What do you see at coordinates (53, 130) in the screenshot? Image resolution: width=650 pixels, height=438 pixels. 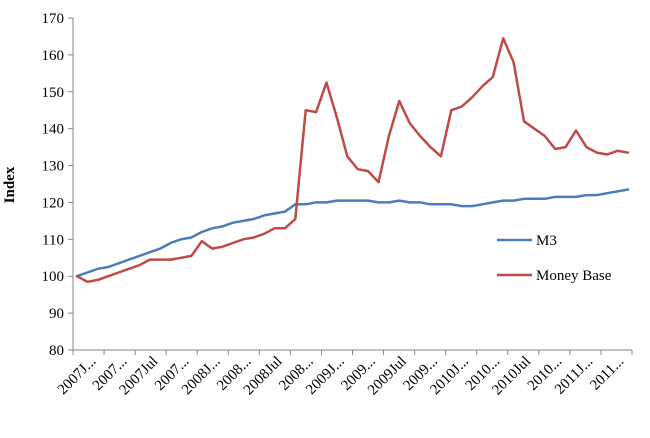 I see `y-tick-label: 140` at bounding box center [53, 130].